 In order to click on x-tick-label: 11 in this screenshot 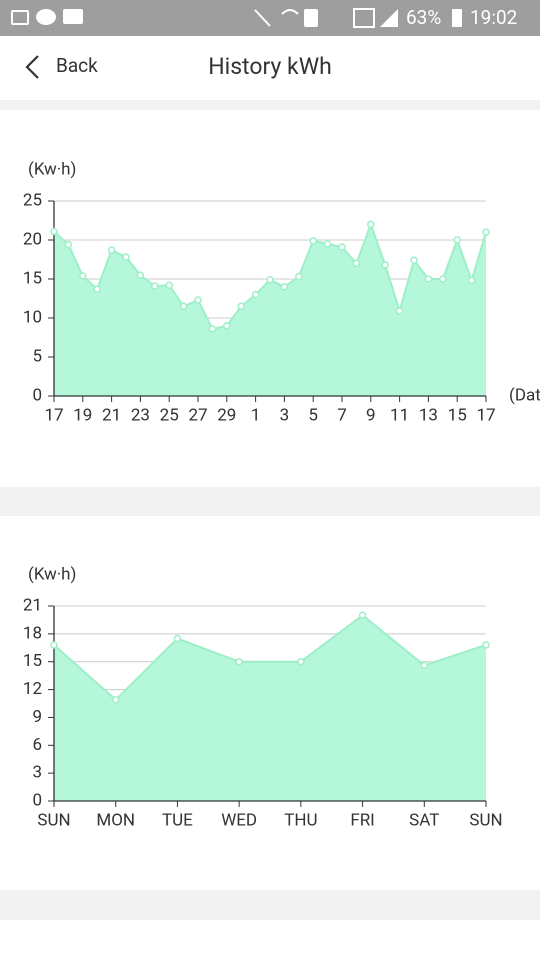, I will do `click(399, 415)`.